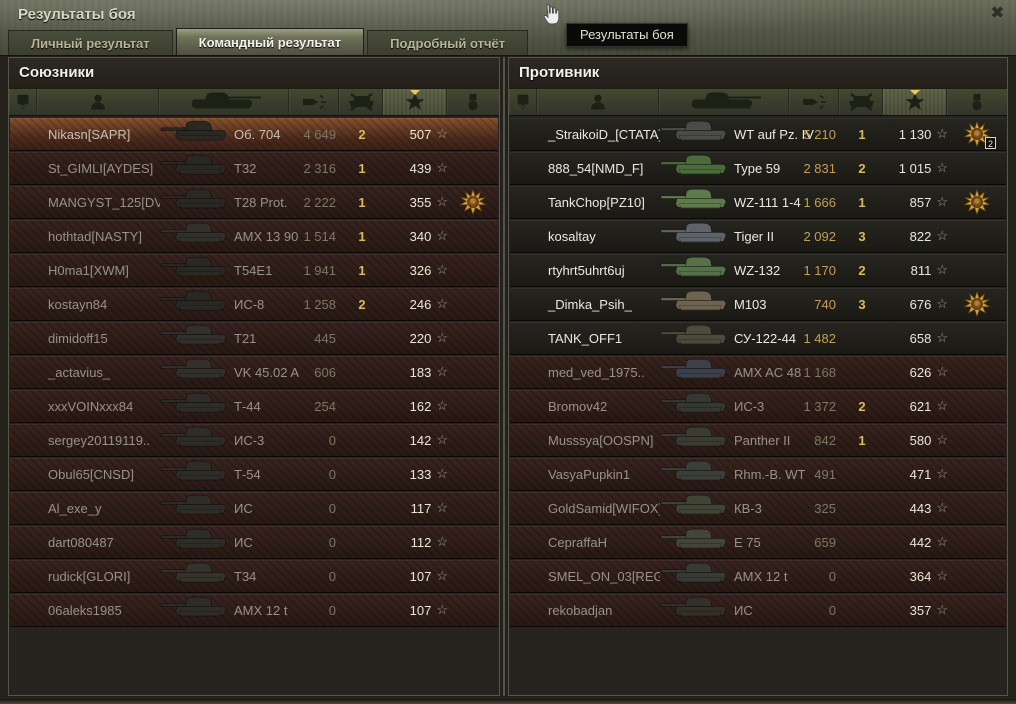  I want to click on tank-cell: WZ-111 1-4, so click(730, 202).